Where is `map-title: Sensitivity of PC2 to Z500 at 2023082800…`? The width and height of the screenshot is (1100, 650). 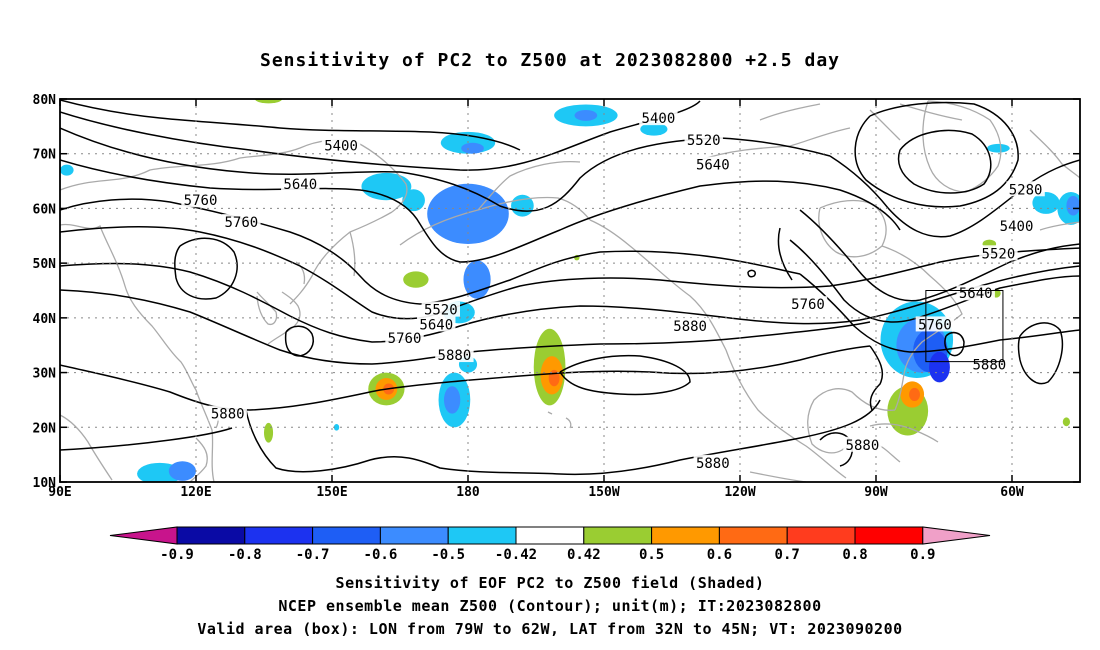
map-title: Sensitivity of PC2 to Z500 at 2023082800… is located at coordinates (549, 60).